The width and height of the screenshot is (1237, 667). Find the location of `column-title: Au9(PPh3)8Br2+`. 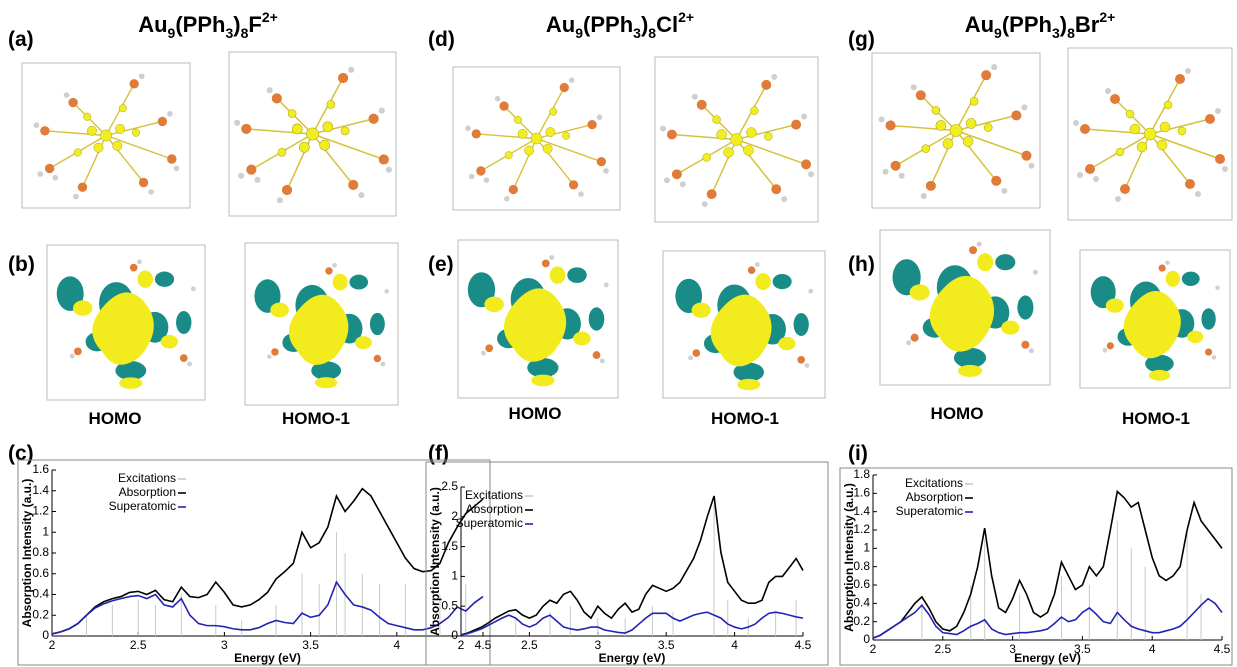

column-title: Au9(PPh3)8Br2+ is located at coordinates (1040, 25).